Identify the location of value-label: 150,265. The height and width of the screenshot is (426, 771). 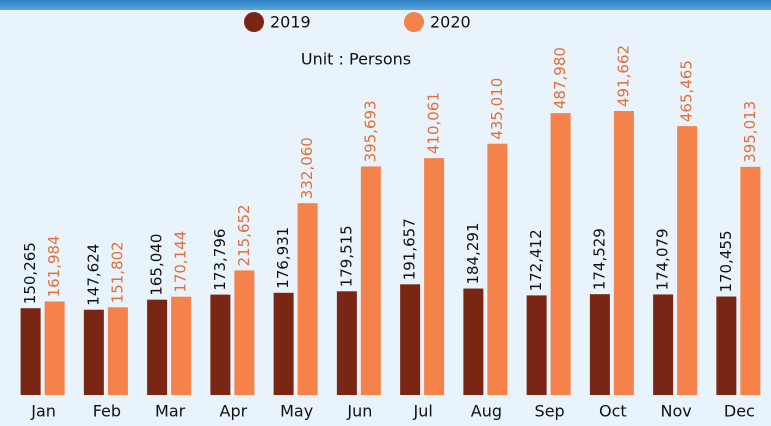
(30, 273).